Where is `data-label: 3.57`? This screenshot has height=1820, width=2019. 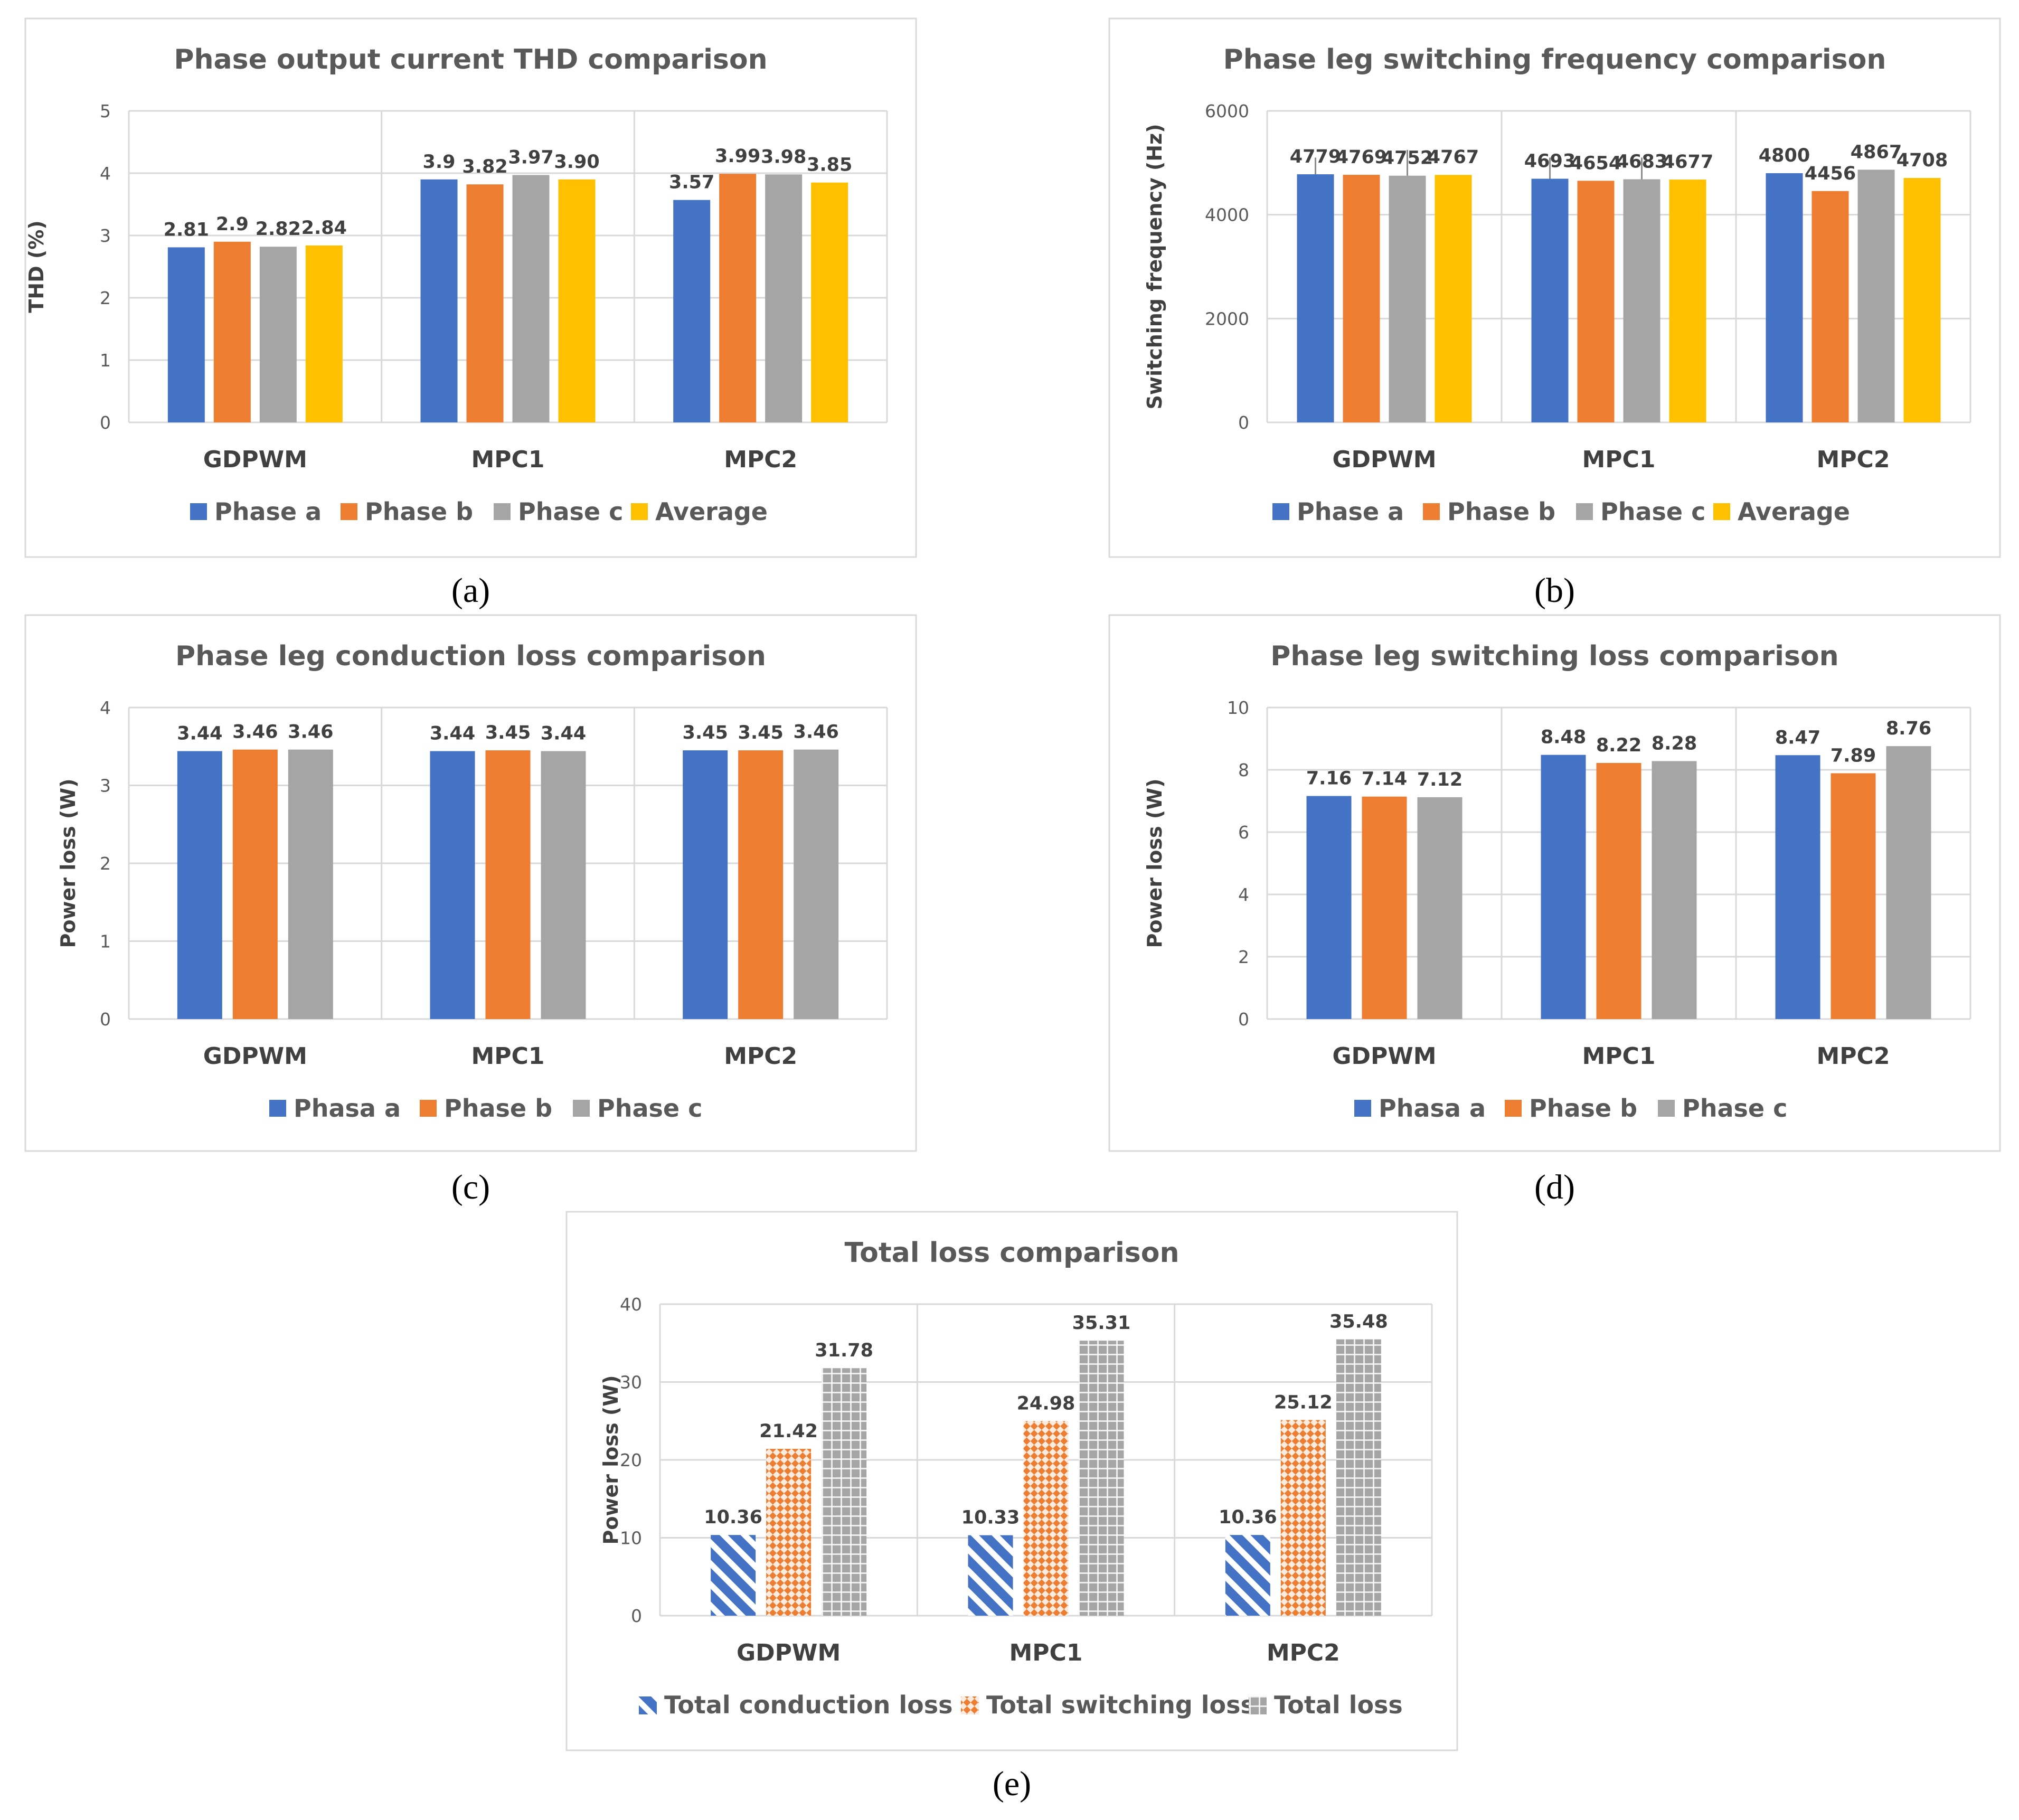 data-label: 3.57 is located at coordinates (691, 182).